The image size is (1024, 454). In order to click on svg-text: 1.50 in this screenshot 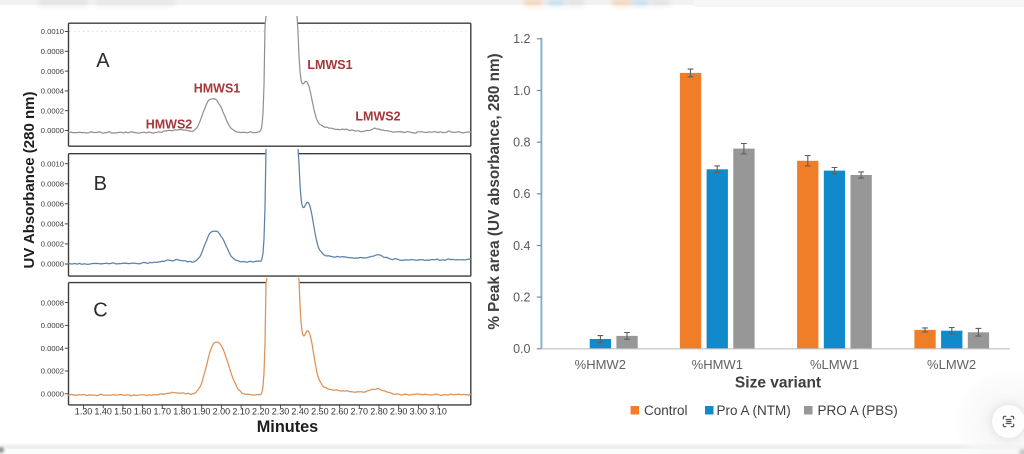, I will do `click(123, 412)`.